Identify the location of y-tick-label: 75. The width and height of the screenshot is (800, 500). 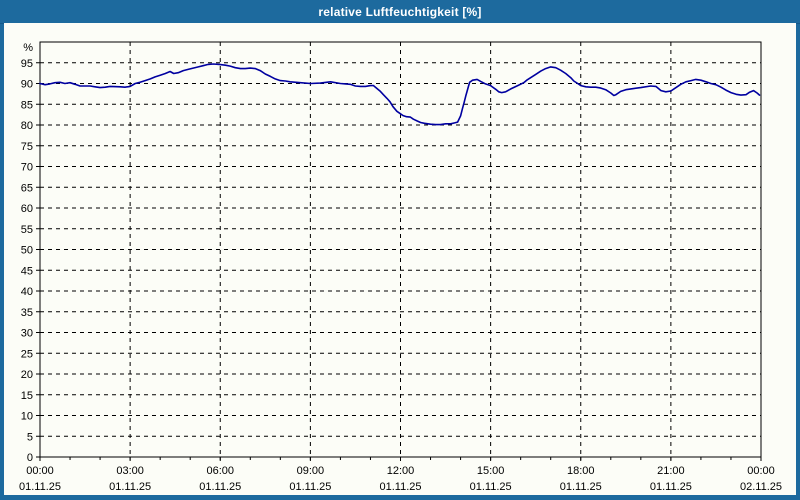
(27, 147).